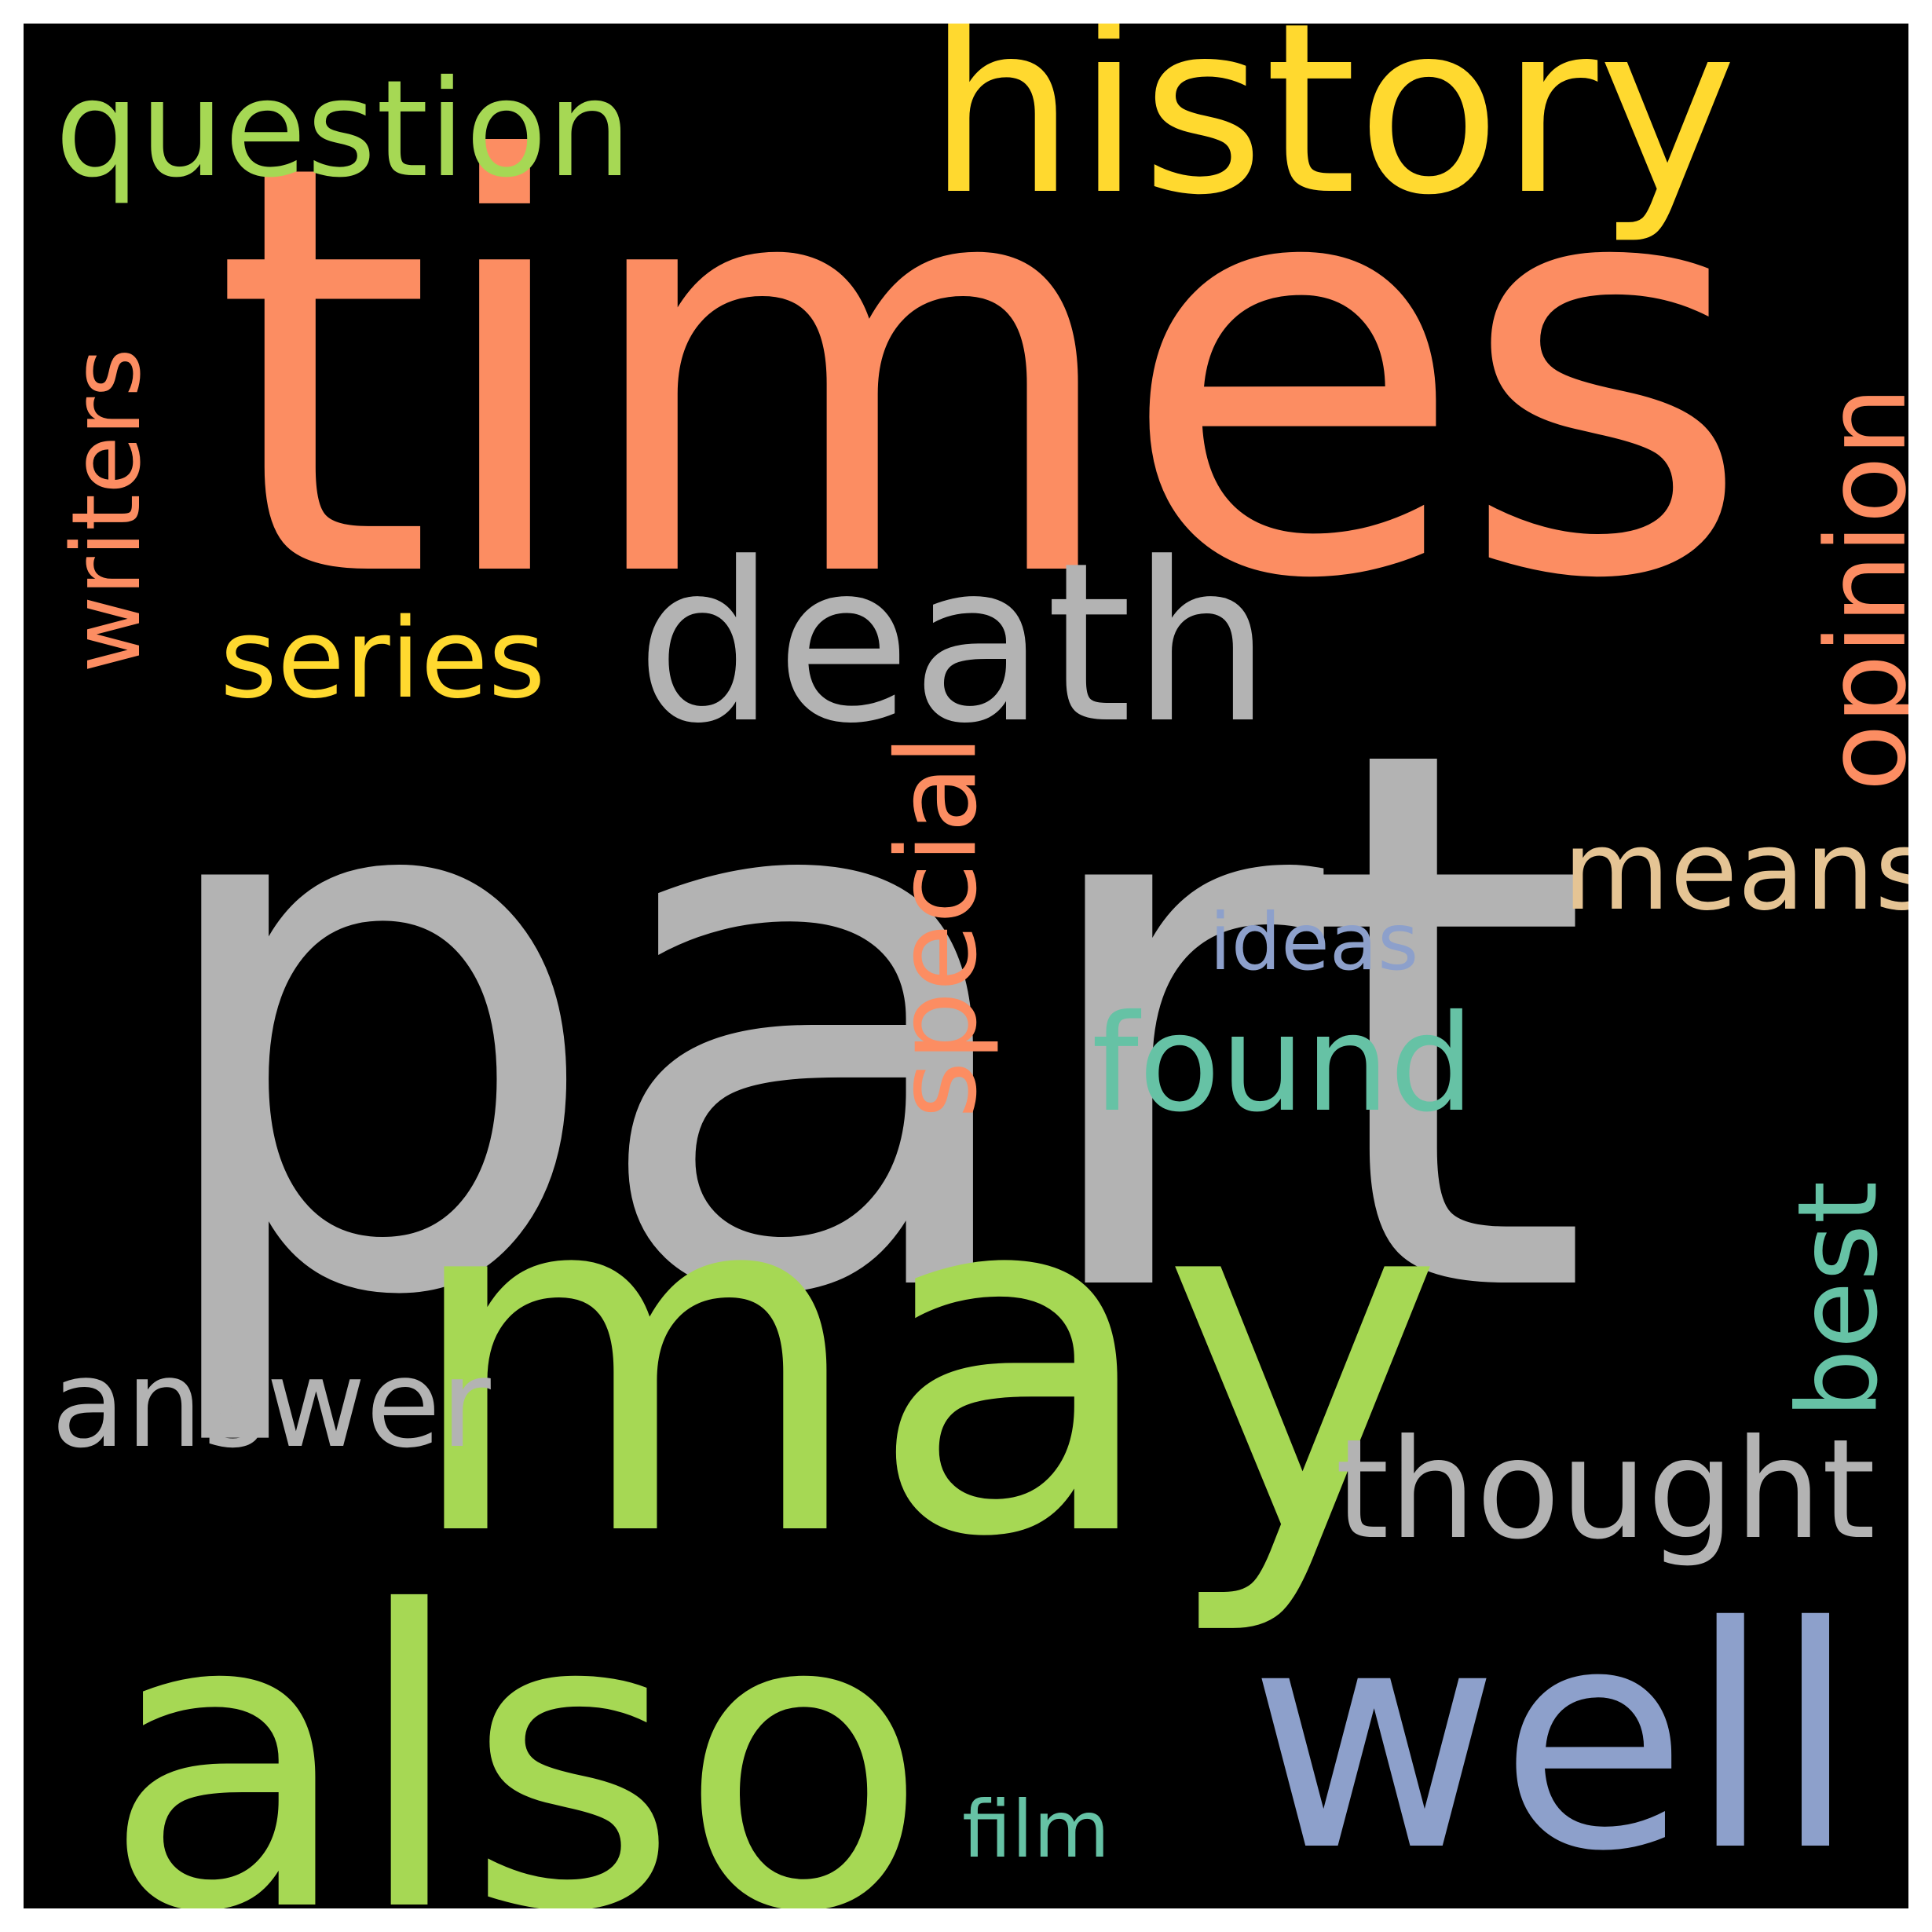  Describe the element at coordinates (515, 1716) in the screenshot. I see `word-also: also` at that location.